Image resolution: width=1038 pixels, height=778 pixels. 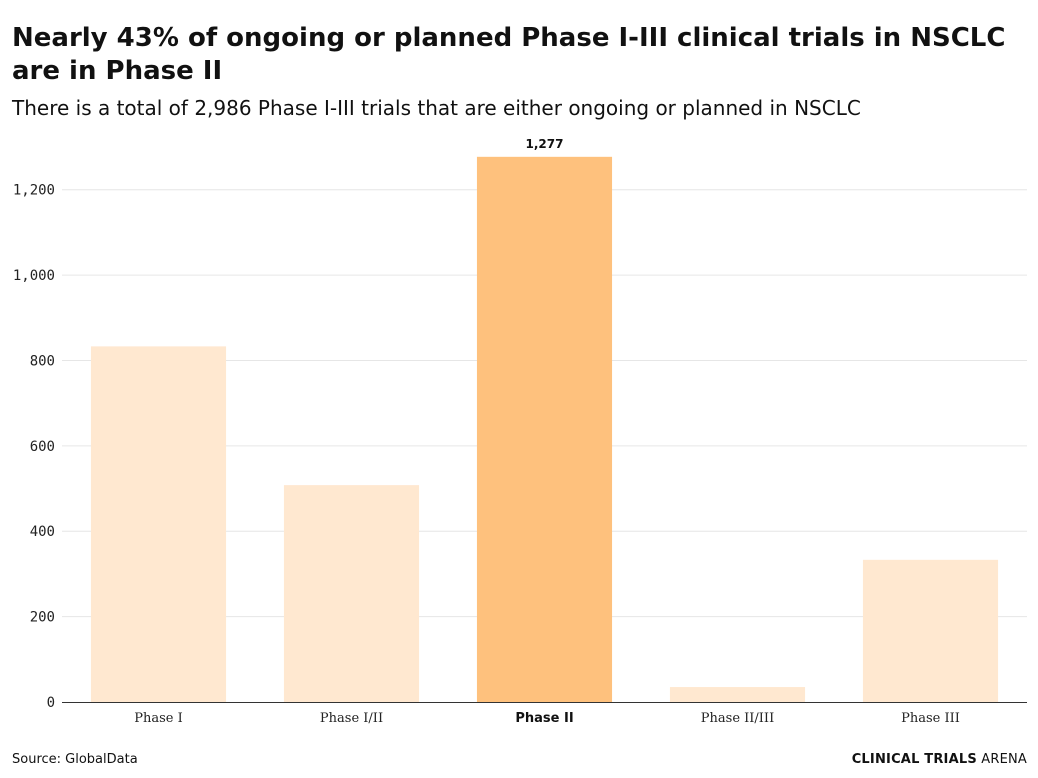 I want to click on y-tick-label: 1,000, so click(x=34, y=276).